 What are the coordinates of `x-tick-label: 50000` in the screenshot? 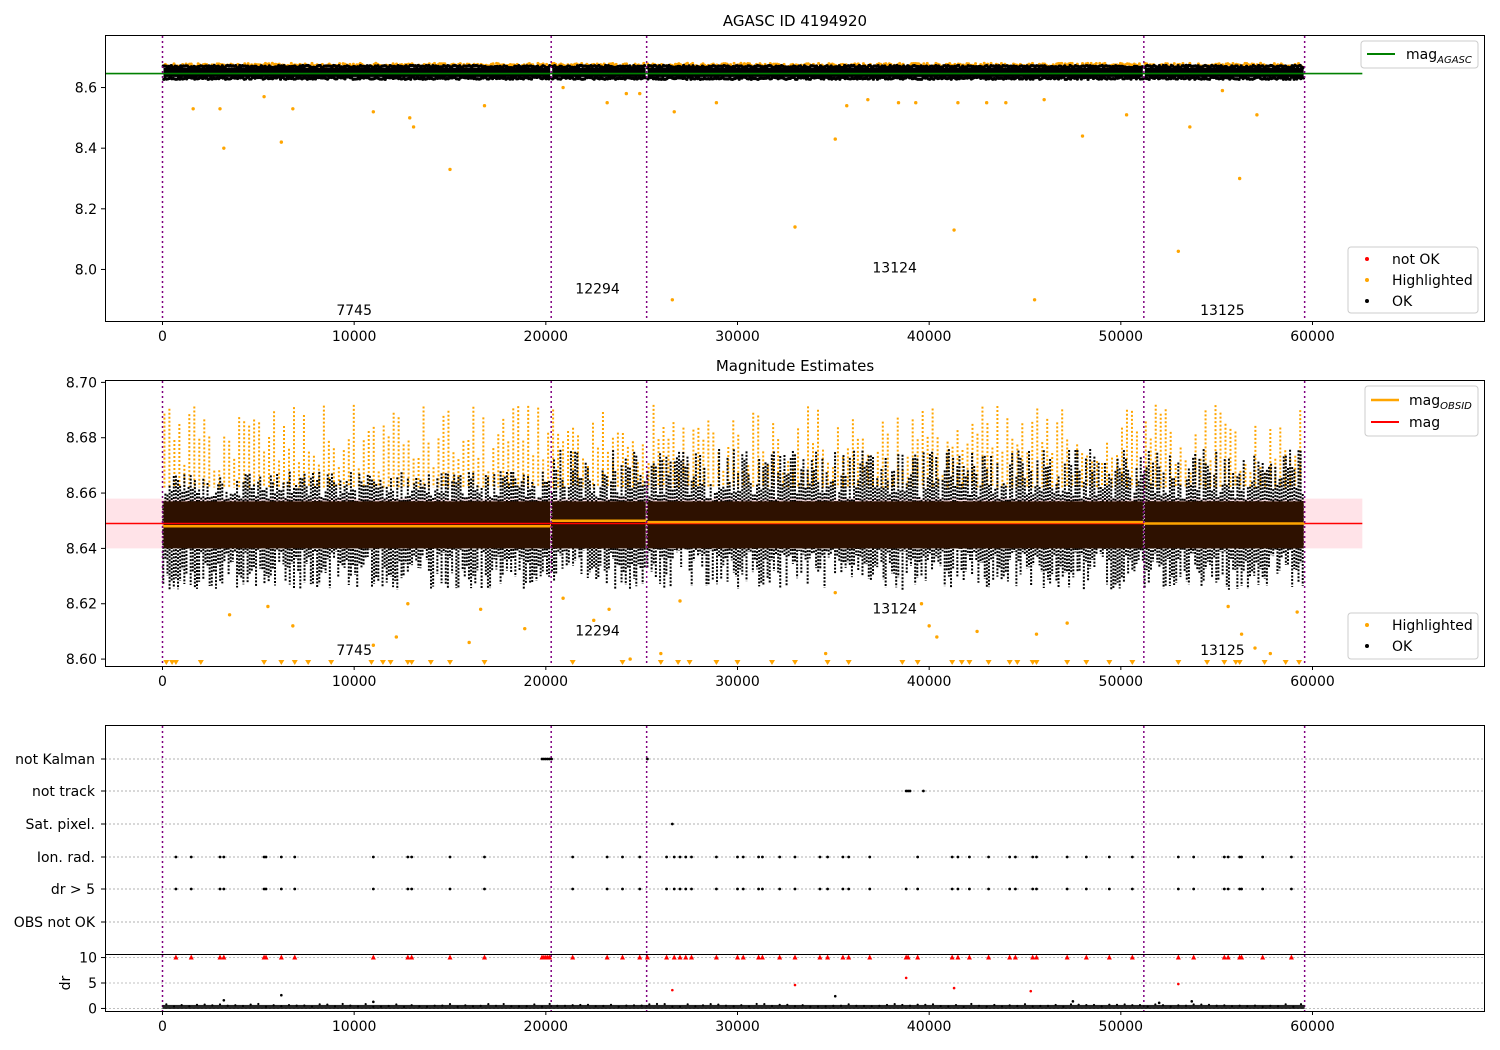 It's located at (1121, 1027).